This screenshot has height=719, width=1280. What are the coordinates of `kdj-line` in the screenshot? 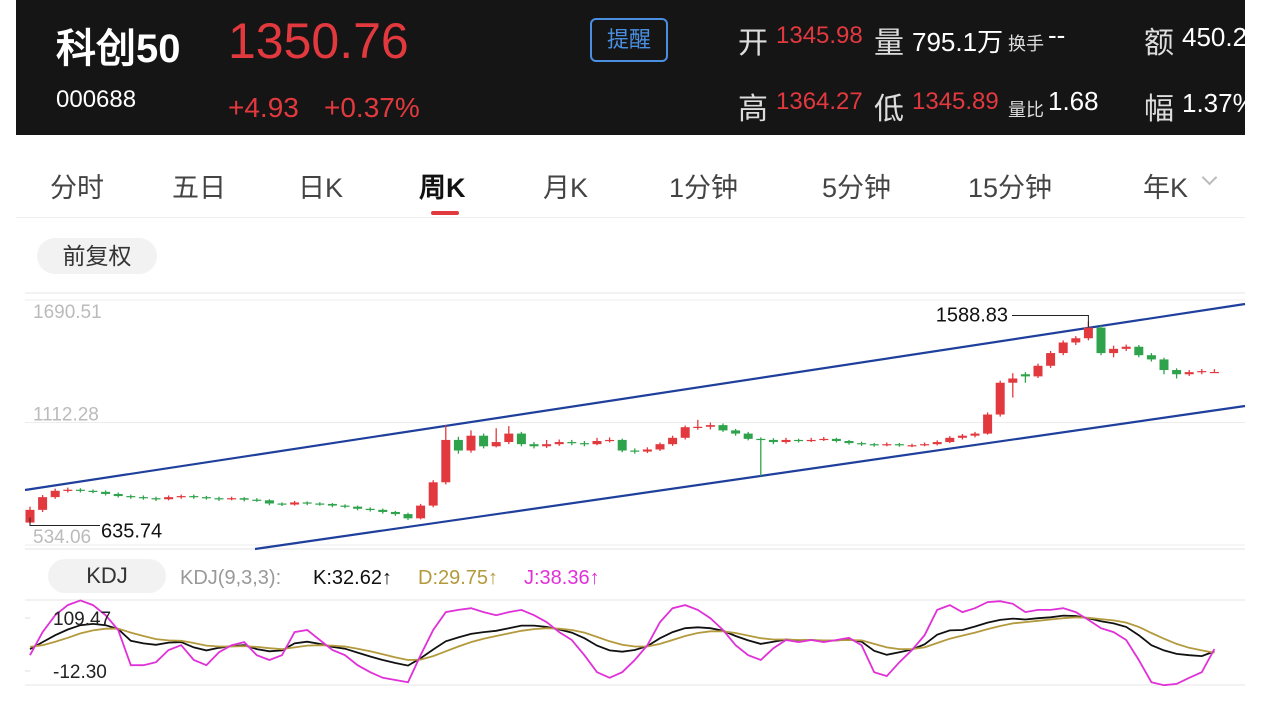 It's located at (622, 640).